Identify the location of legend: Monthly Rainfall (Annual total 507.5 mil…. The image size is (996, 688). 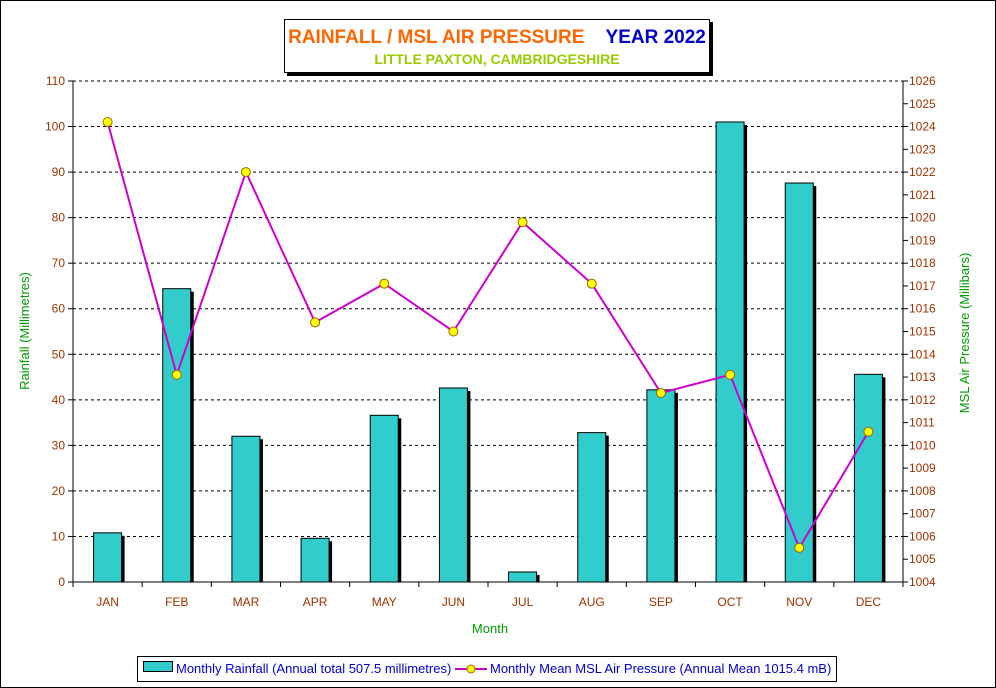
(487, 669).